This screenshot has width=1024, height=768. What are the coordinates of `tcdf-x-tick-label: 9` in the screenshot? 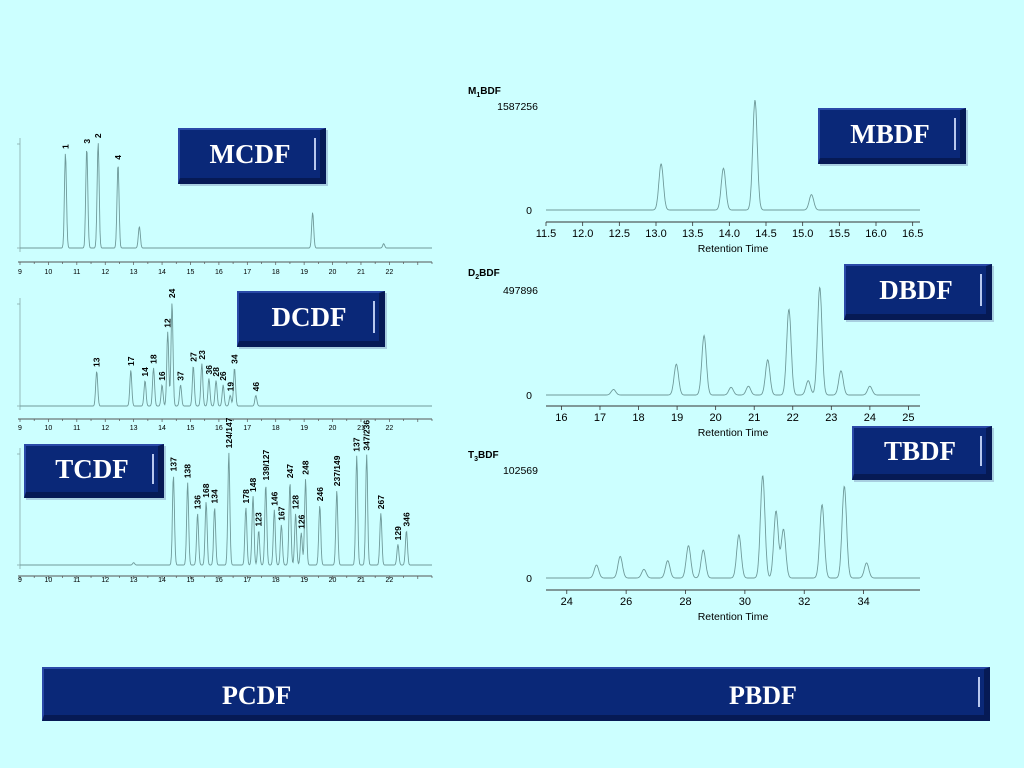 It's located at (20, 580).